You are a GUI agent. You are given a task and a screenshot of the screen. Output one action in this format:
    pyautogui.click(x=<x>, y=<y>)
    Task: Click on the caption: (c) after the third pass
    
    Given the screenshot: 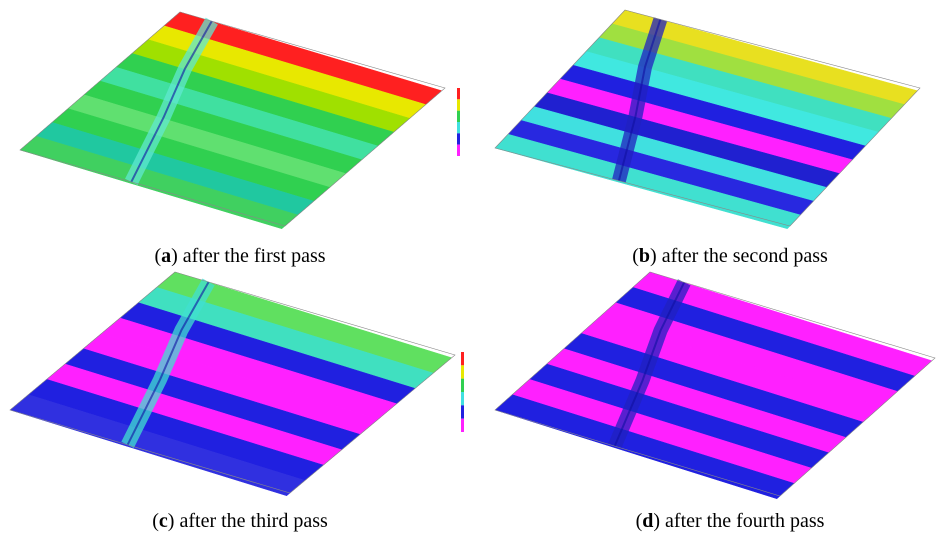 What is the action you would take?
    pyautogui.click(x=240, y=521)
    